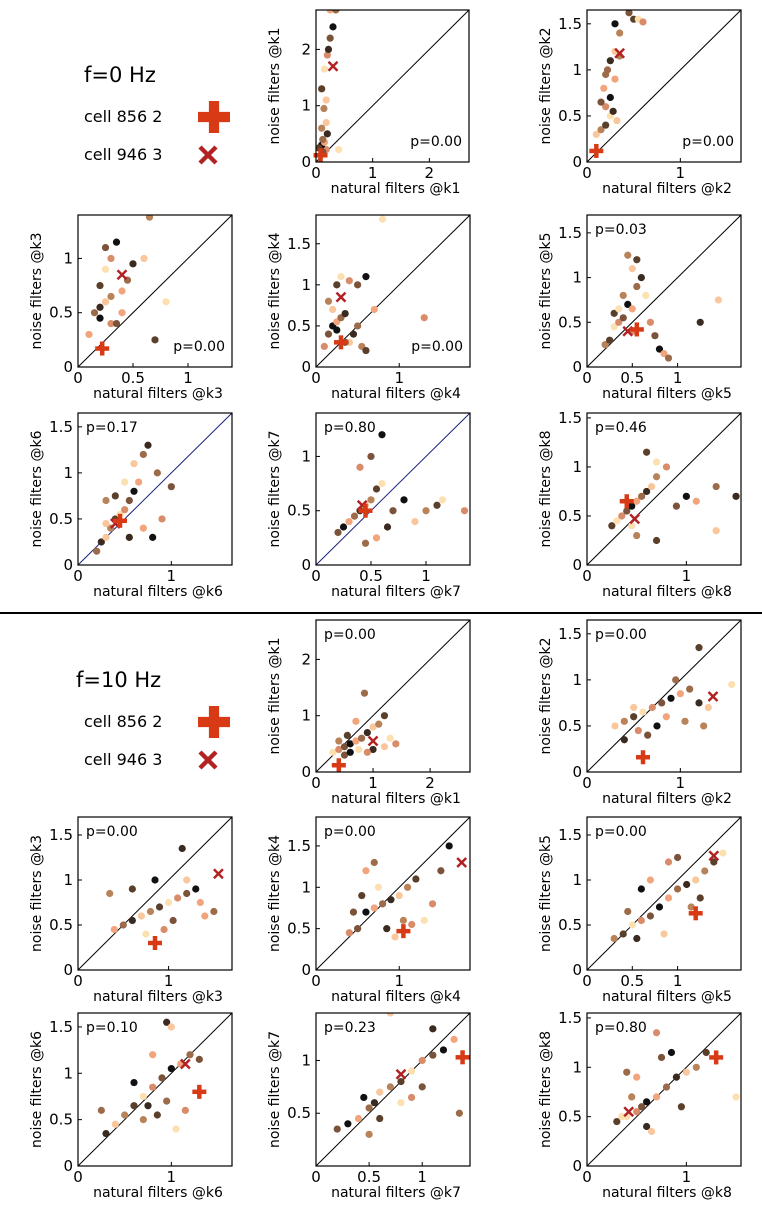  What do you see at coordinates (396, 394) in the screenshot?
I see `x-axis-label: natural filters @k4` at bounding box center [396, 394].